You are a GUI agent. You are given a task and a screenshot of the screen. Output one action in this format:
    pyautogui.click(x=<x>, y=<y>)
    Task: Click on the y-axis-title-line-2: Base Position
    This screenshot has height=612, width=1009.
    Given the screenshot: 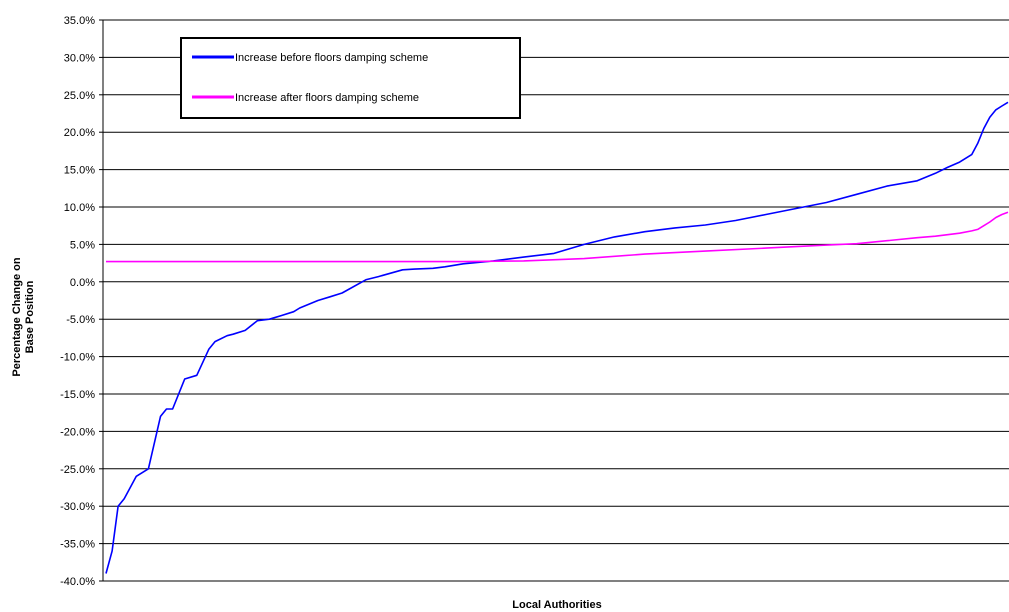 What is the action you would take?
    pyautogui.click(x=30, y=316)
    